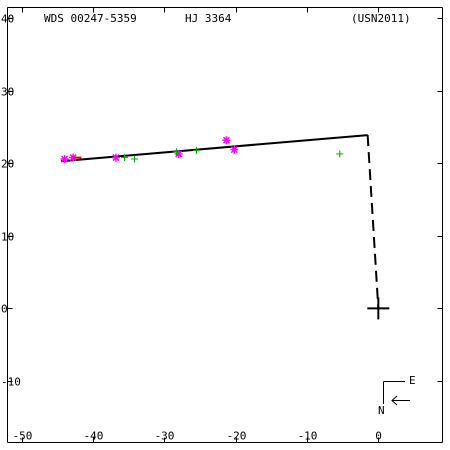  What do you see at coordinates (94, 436) in the screenshot?
I see `x-tick-label: -40` at bounding box center [94, 436].